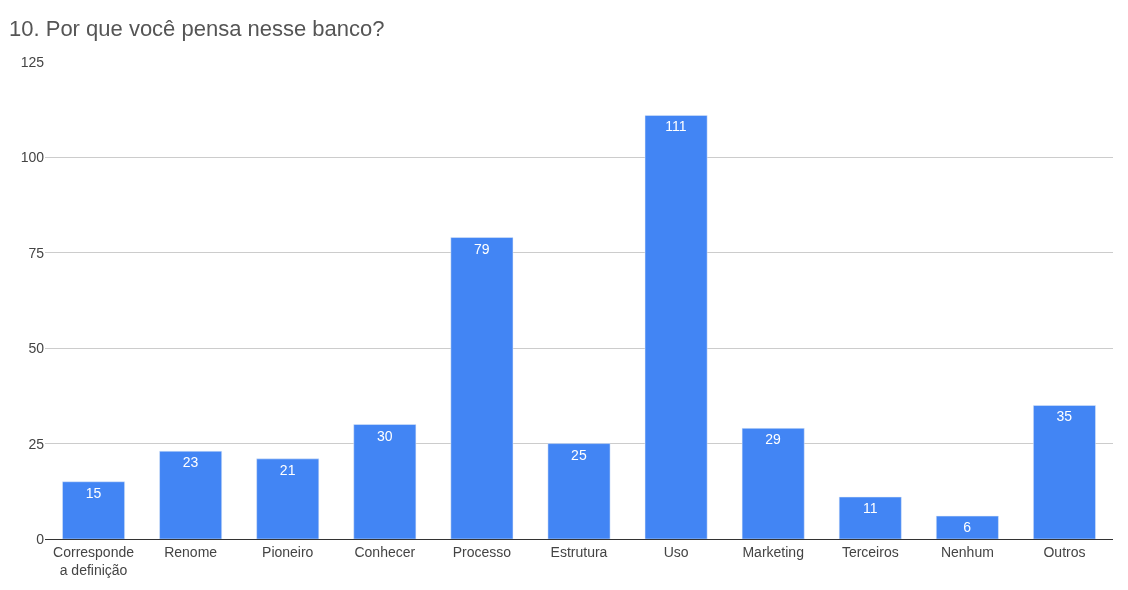 The height and width of the screenshot is (590, 1128). What do you see at coordinates (870, 551) in the screenshot?
I see `x-tick-label: Terceiros` at bounding box center [870, 551].